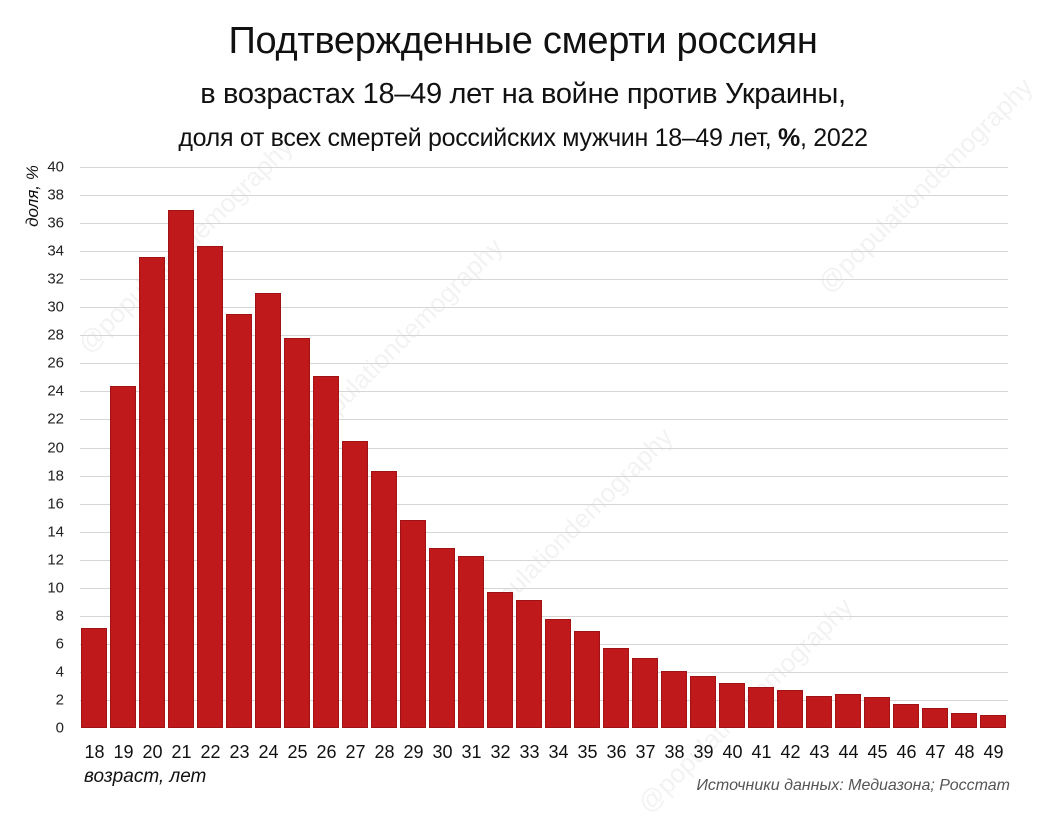  What do you see at coordinates (55, 223) in the screenshot?
I see `y-tick-label: 36` at bounding box center [55, 223].